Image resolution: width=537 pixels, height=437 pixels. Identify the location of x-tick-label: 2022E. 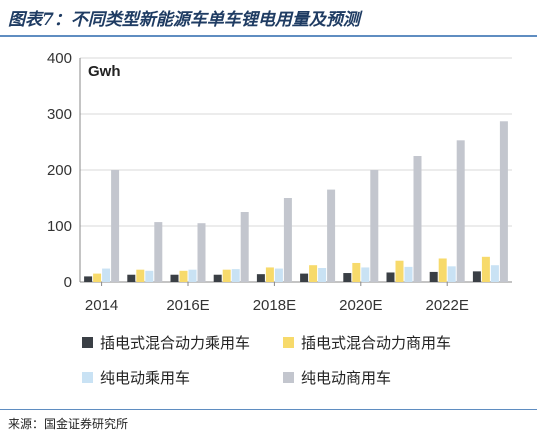
(447, 305).